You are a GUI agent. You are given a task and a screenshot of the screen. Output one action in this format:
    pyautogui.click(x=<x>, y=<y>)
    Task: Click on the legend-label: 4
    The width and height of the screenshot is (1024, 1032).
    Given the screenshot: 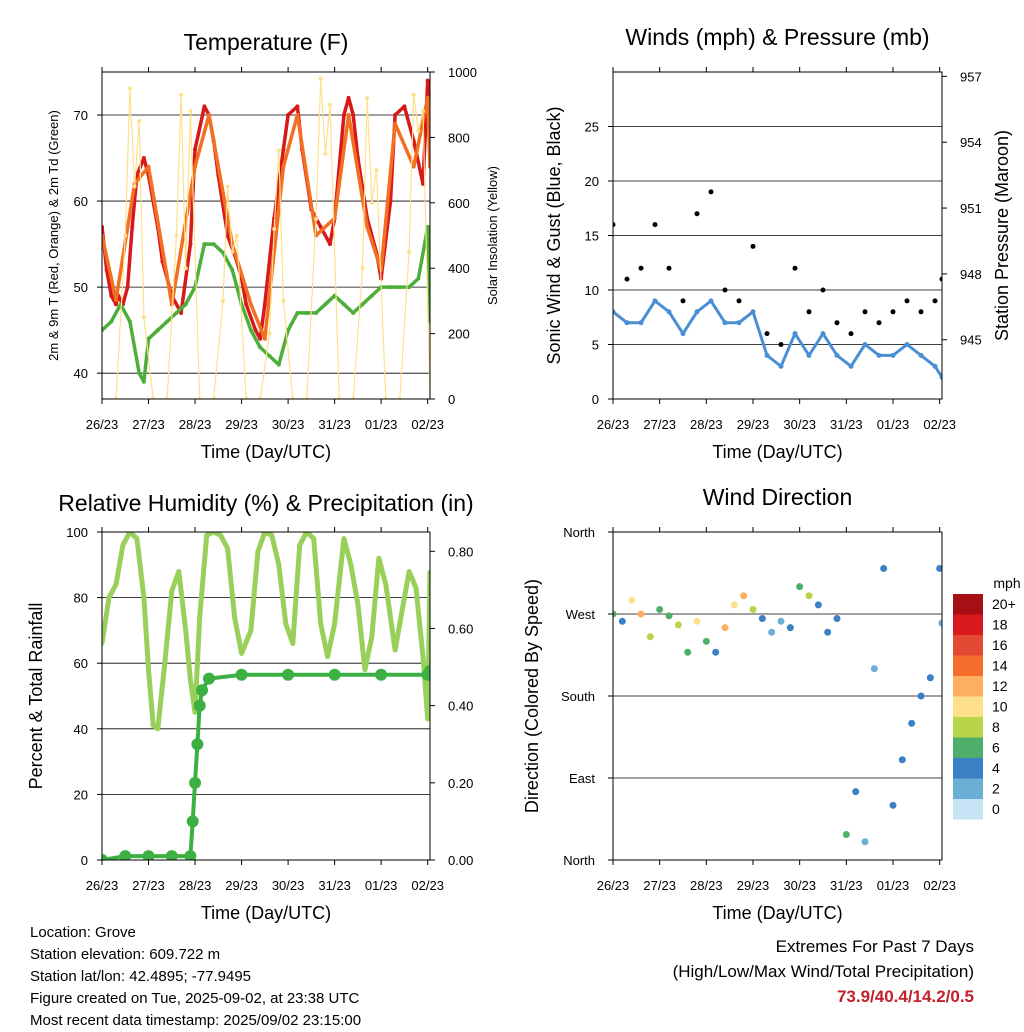 What is the action you would take?
    pyautogui.click(x=996, y=768)
    